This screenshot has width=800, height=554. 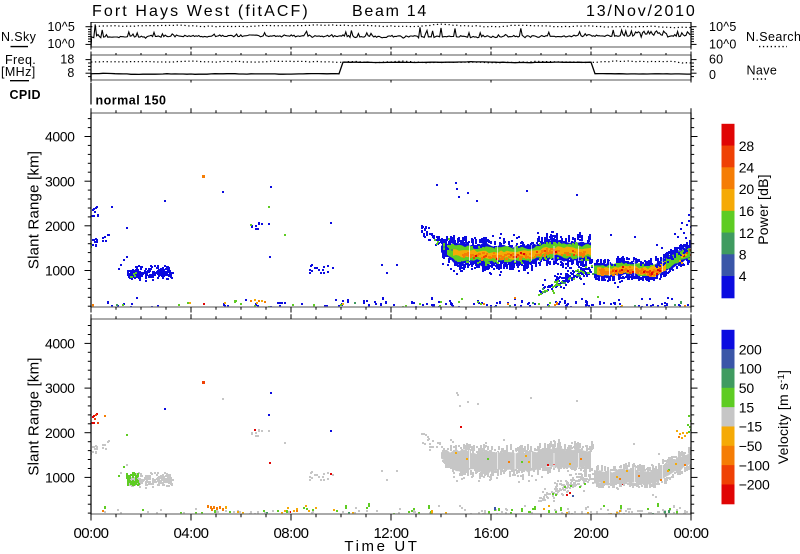 I want to click on svg-text: 12:00, so click(x=390, y=533).